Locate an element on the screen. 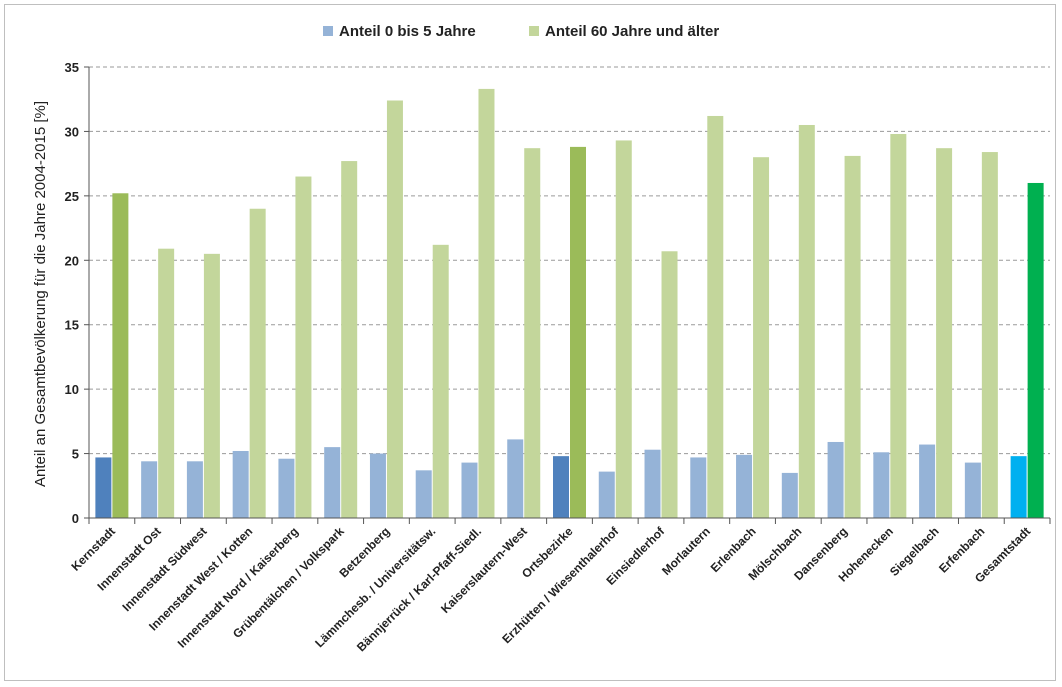  y-tick-label: 0 is located at coordinates (75, 518).